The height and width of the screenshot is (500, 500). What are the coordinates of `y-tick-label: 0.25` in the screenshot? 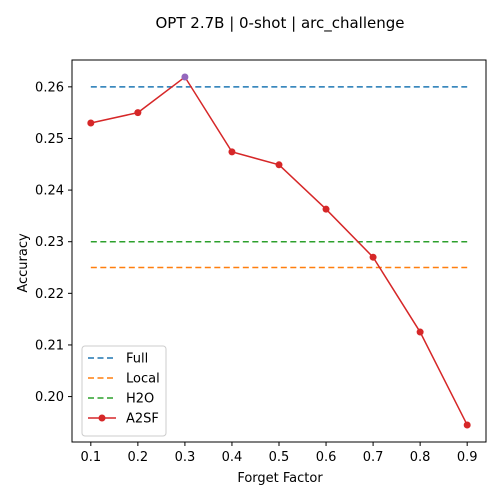 It's located at (49, 139).